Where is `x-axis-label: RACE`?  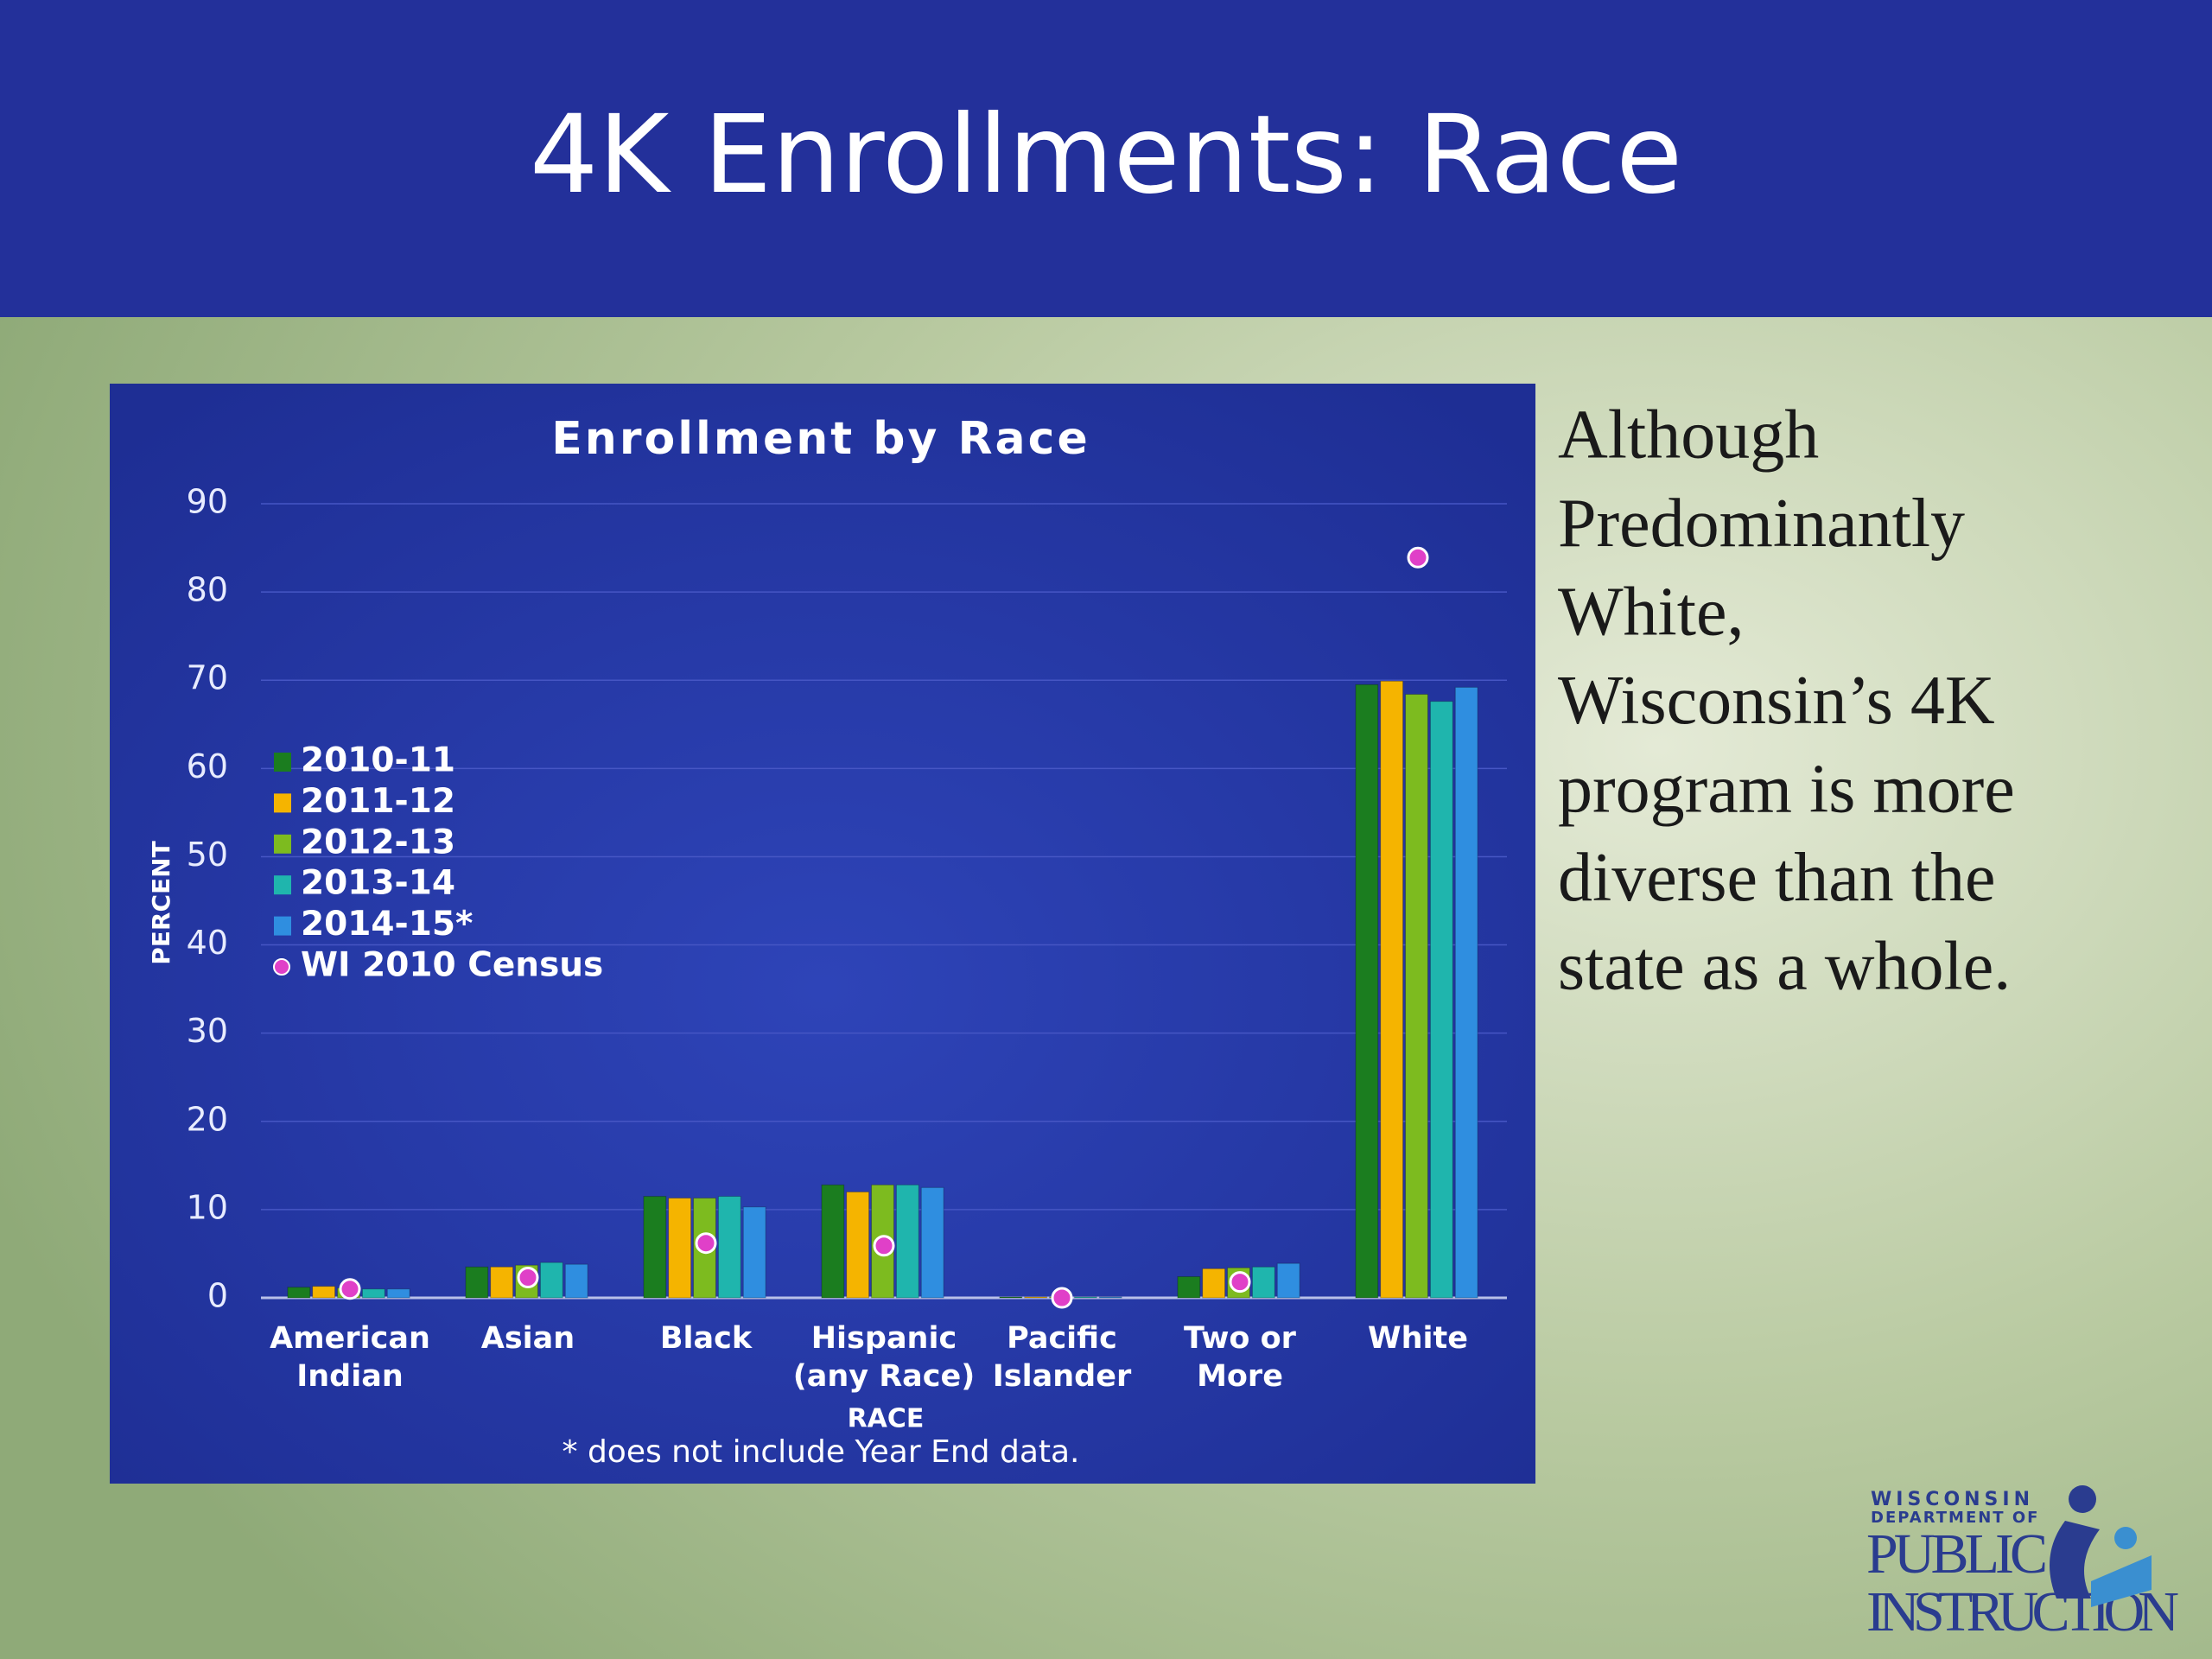 x-axis-label: RACE is located at coordinates (886, 1419).